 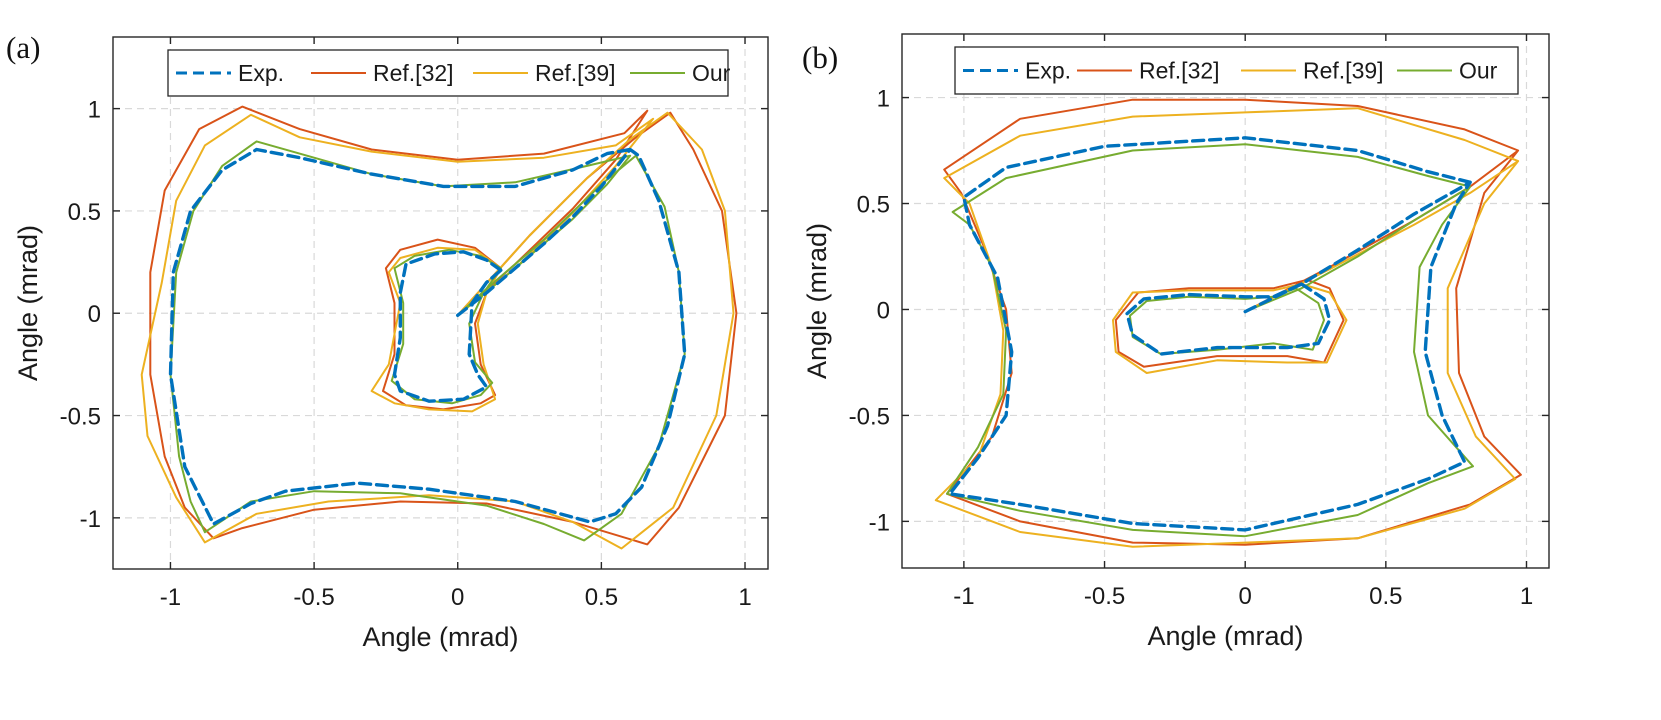 I want to click on panel-b-legend: Exp. Ref.[32] Ref.[39] Our, so click(x=1236, y=70).